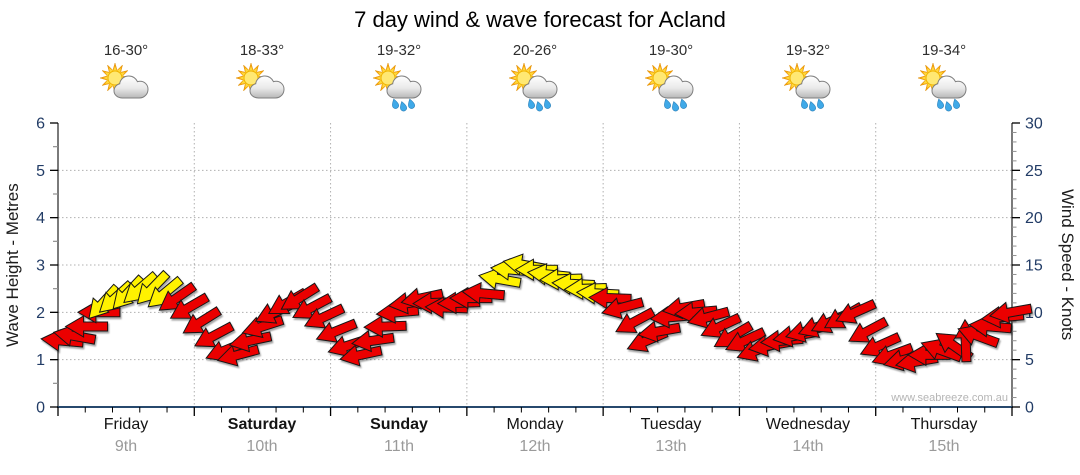 The height and width of the screenshot is (475, 1080). Describe the element at coordinates (944, 424) in the screenshot. I see `day-label: Thursday` at that location.